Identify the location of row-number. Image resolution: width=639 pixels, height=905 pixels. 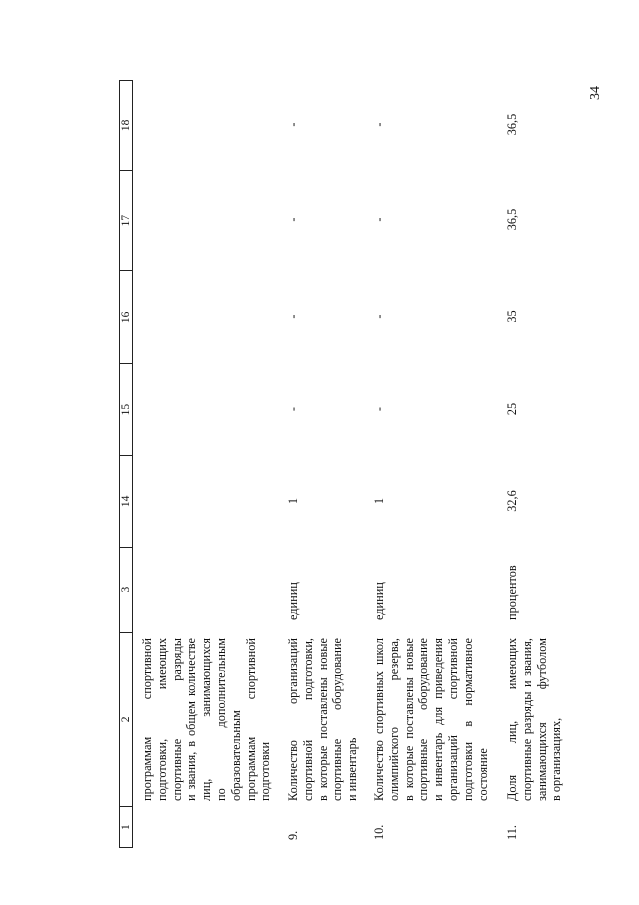
(206, 827).